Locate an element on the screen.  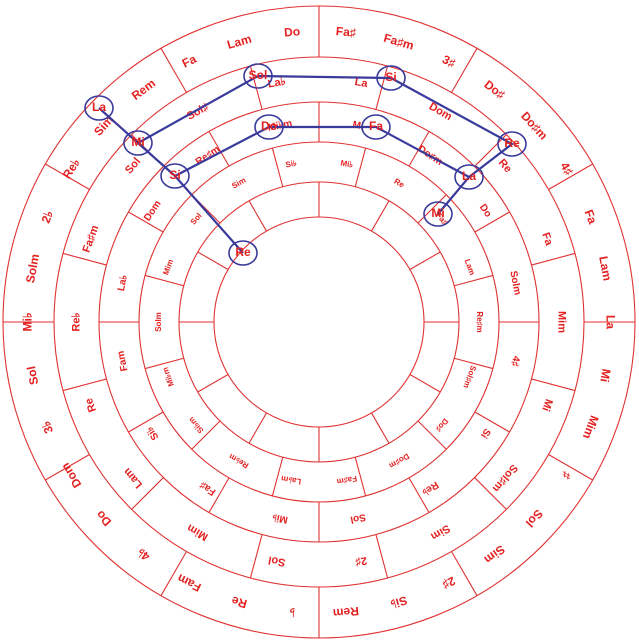
ring-label: 4♭ is located at coordinates (143, 554).